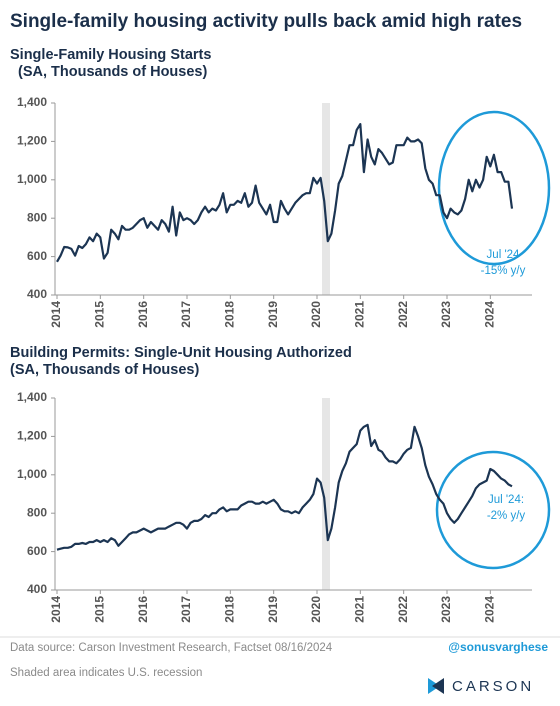 The height and width of the screenshot is (706, 560). Describe the element at coordinates (110, 55) in the screenshot. I see `chart-title: Single-Family Housing Starts` at that location.